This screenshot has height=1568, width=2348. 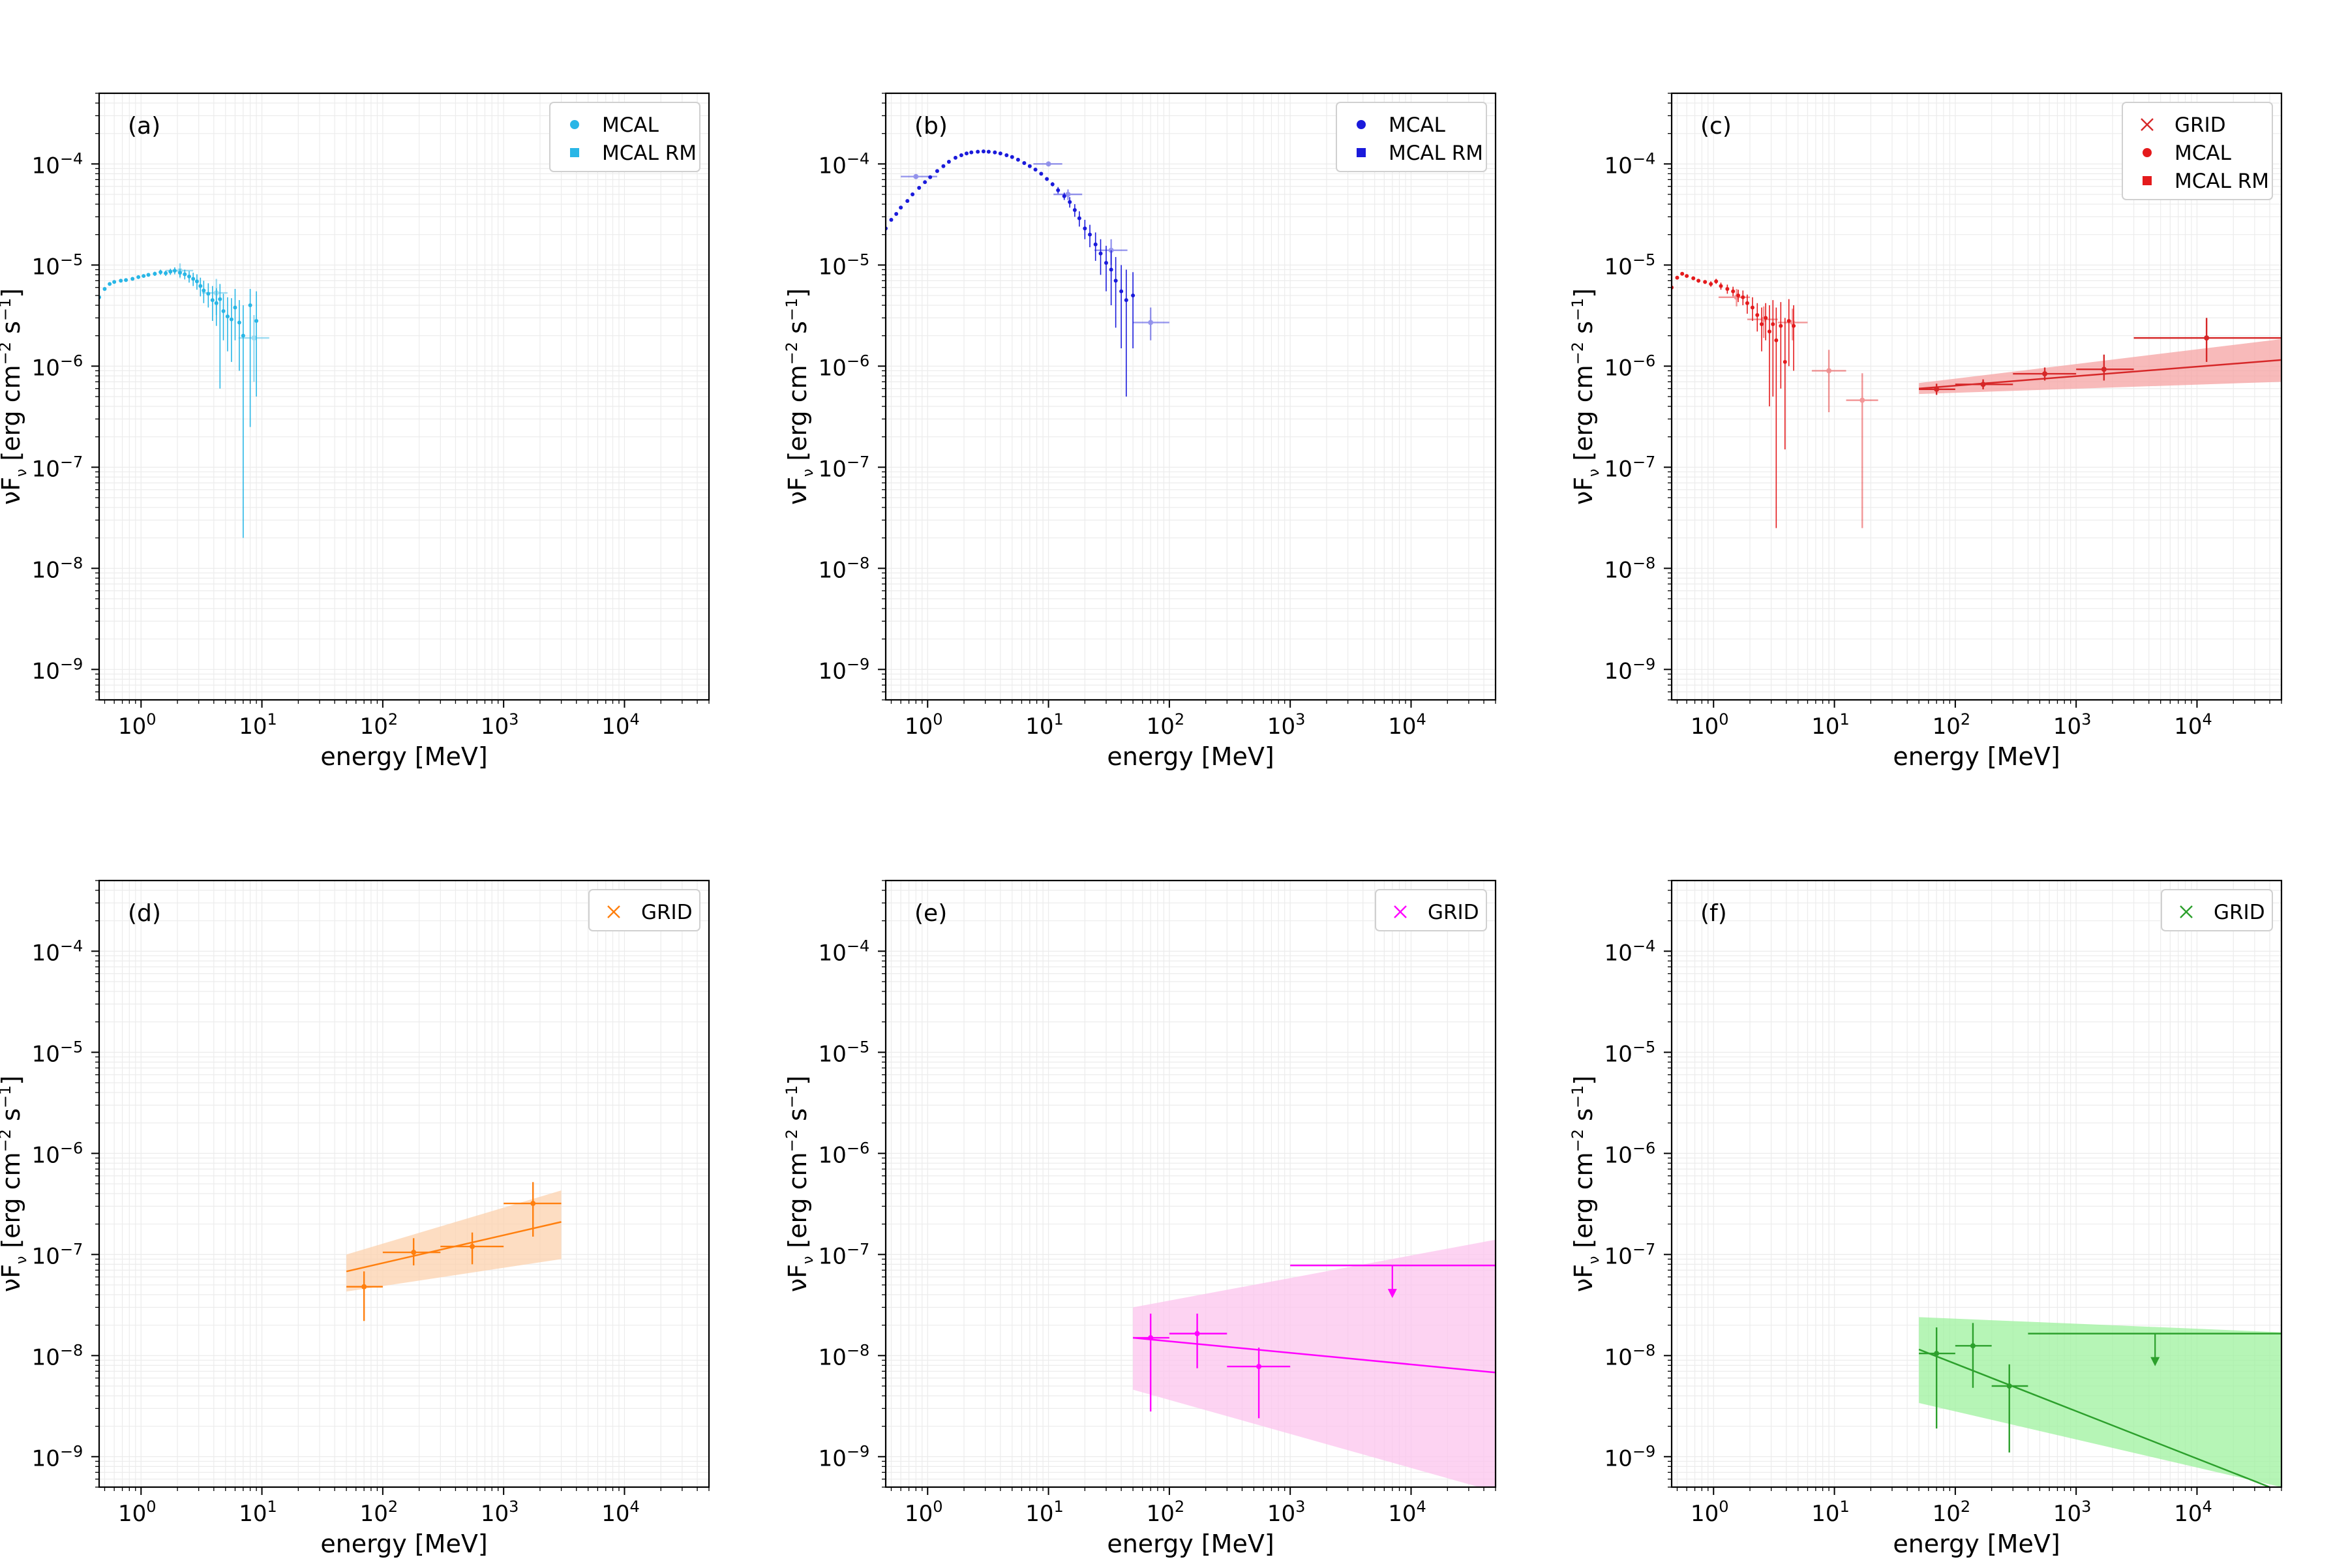 I want to click on x-tick-label: 10¹, so click(x=1830, y=725).